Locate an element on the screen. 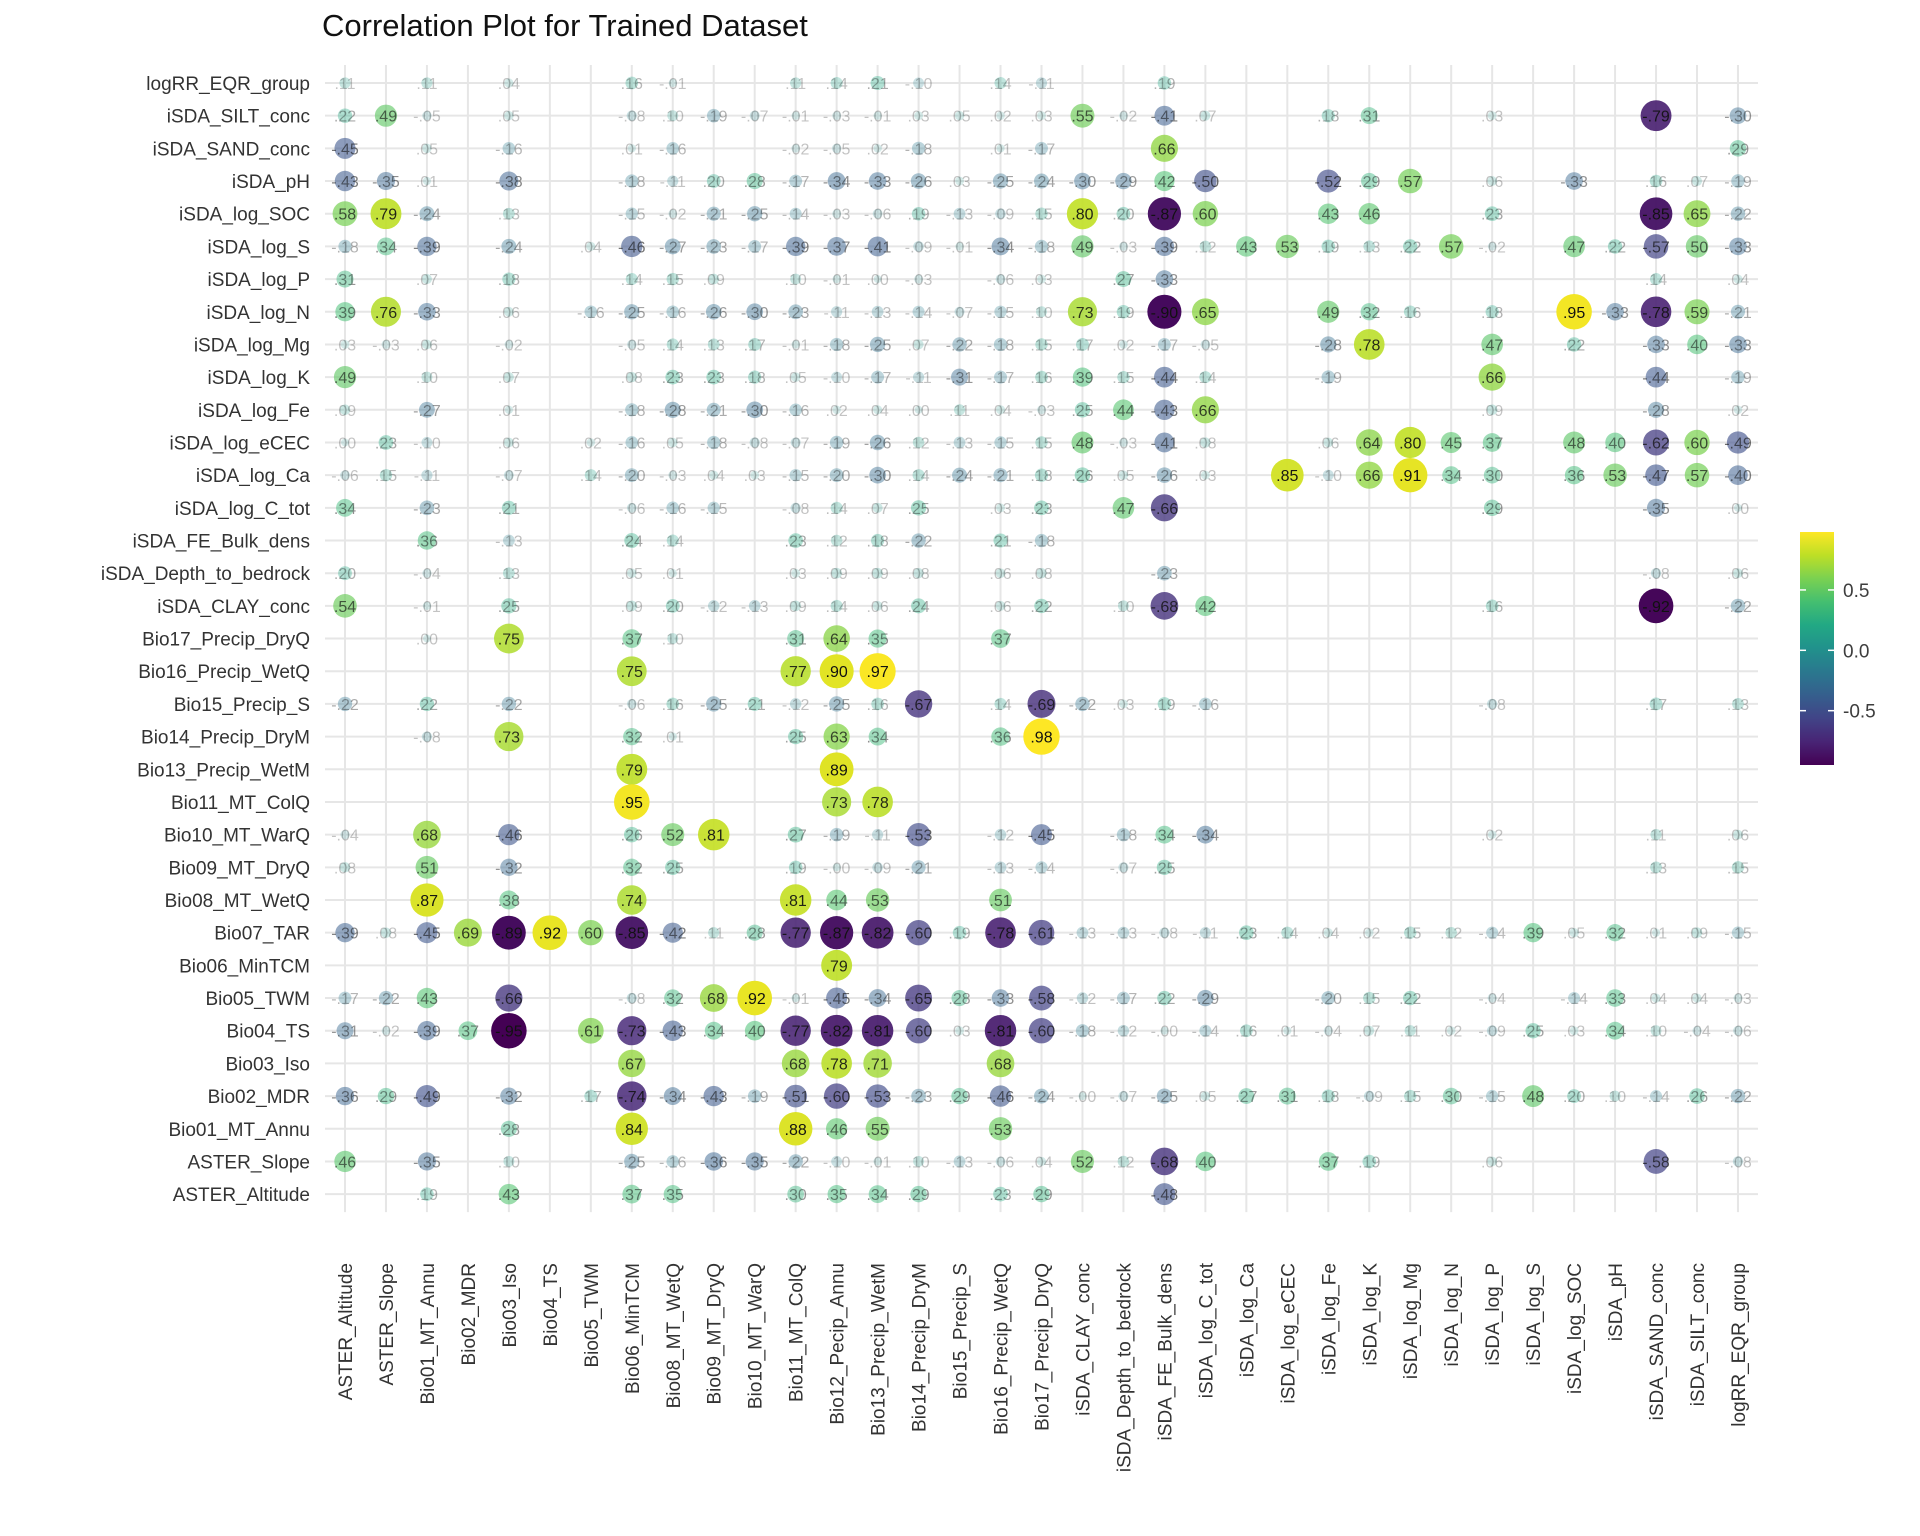 The image size is (1920, 1536). x-tick-label: iSDA_log_S is located at coordinates (1534, 1314).